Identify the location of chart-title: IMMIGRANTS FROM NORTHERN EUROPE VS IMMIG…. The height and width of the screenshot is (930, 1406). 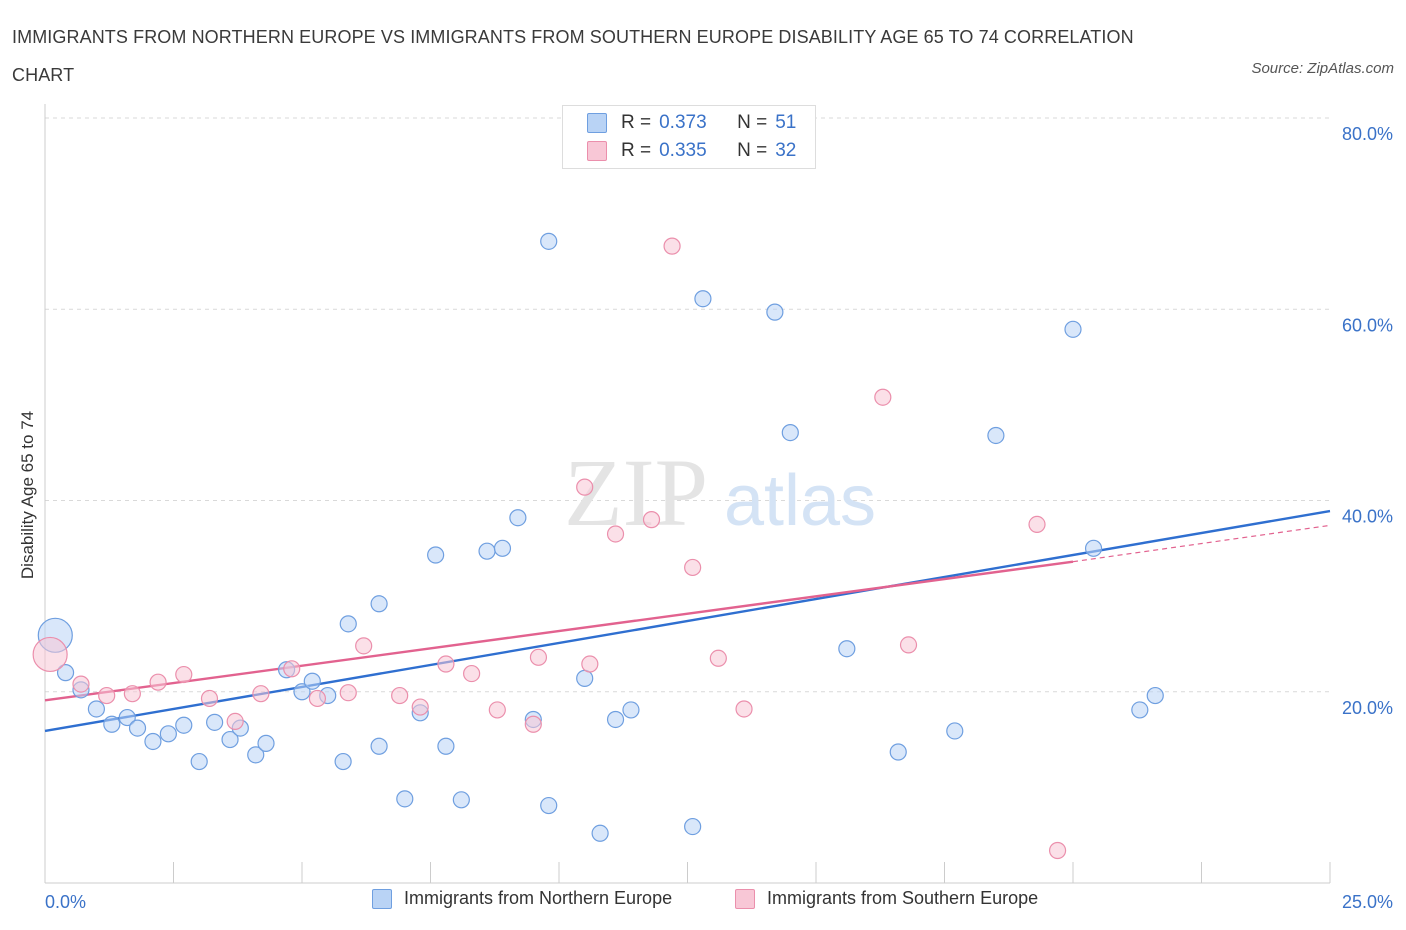
(573, 56).